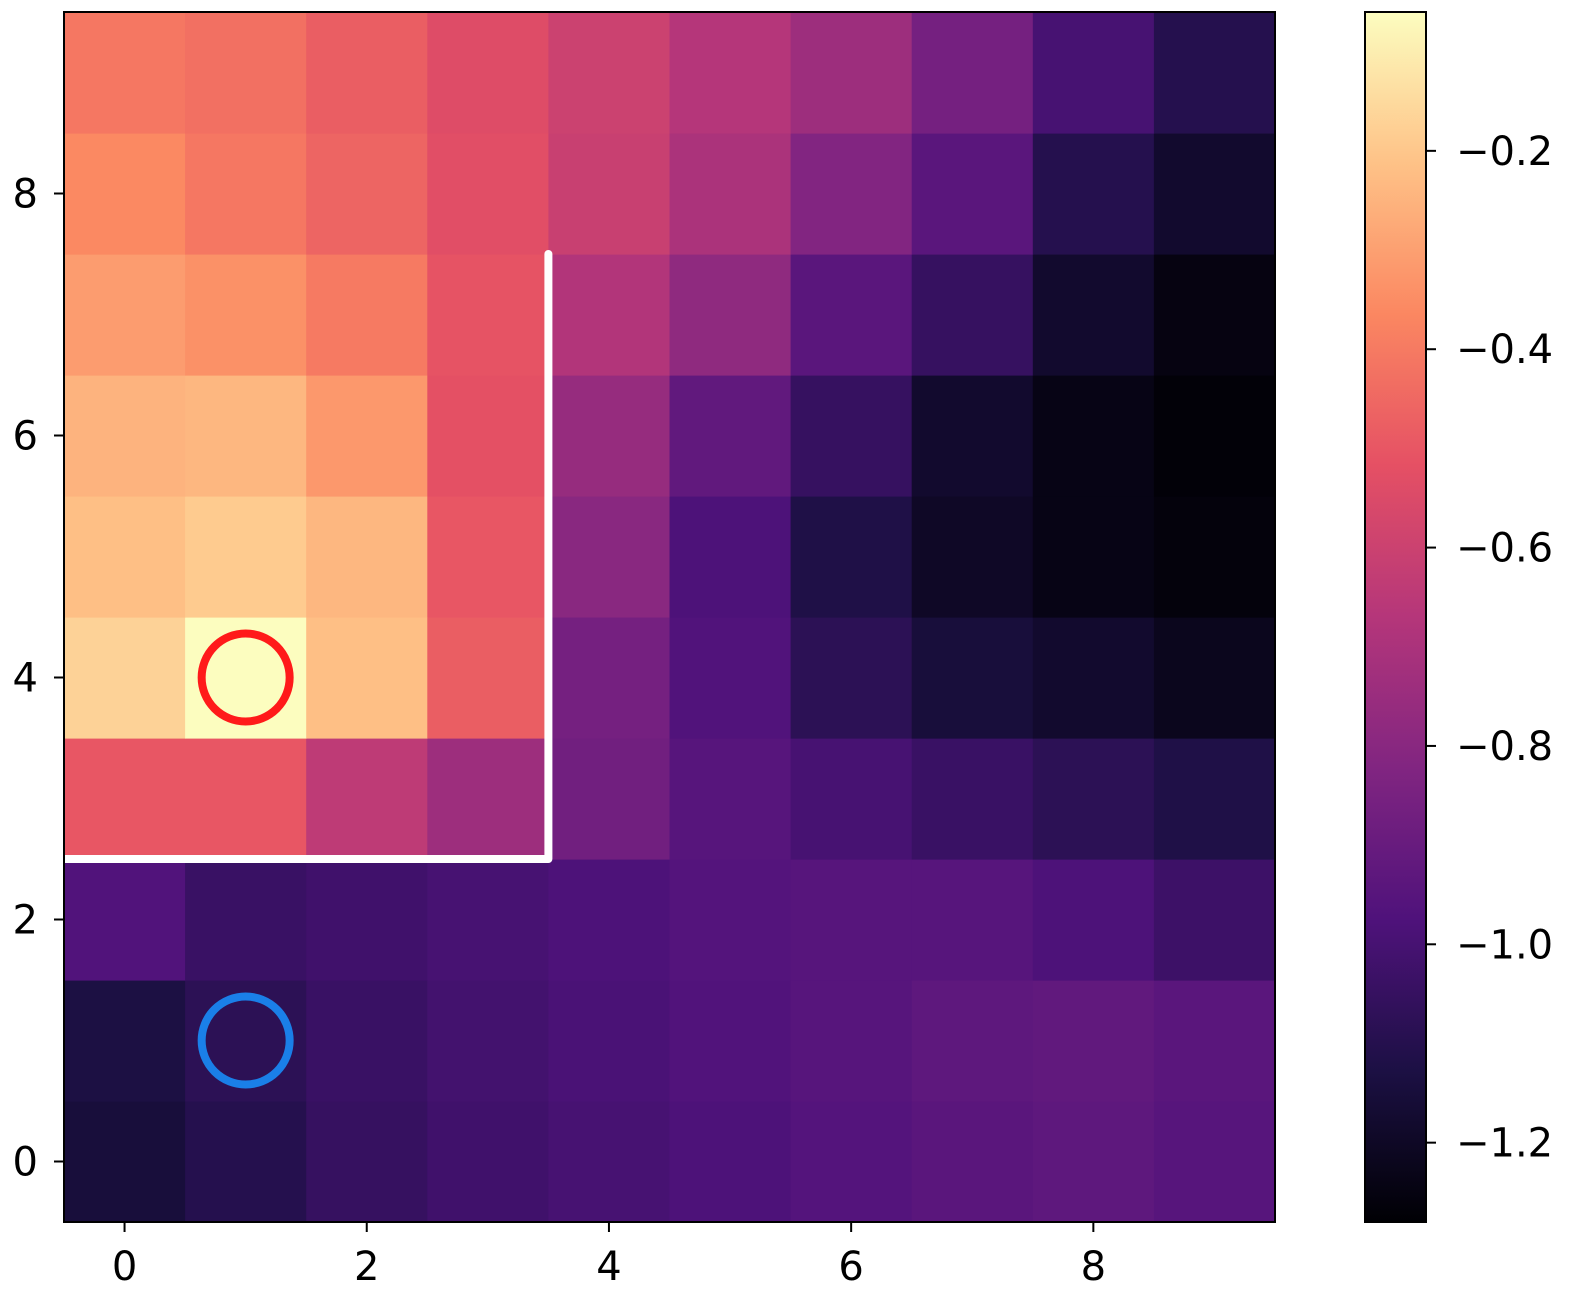 This screenshot has width=1572, height=1303. What do you see at coordinates (25, 921) in the screenshot?
I see `y-tick-label: 2` at bounding box center [25, 921].